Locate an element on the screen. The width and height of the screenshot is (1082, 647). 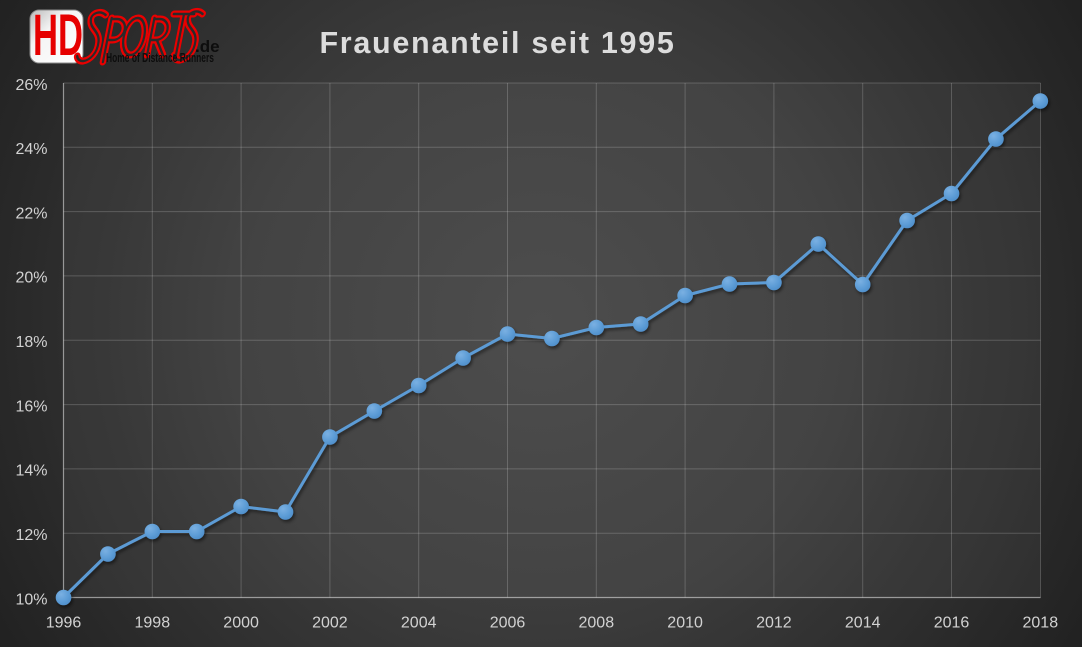
svg-text: 2016 is located at coordinates (952, 623).